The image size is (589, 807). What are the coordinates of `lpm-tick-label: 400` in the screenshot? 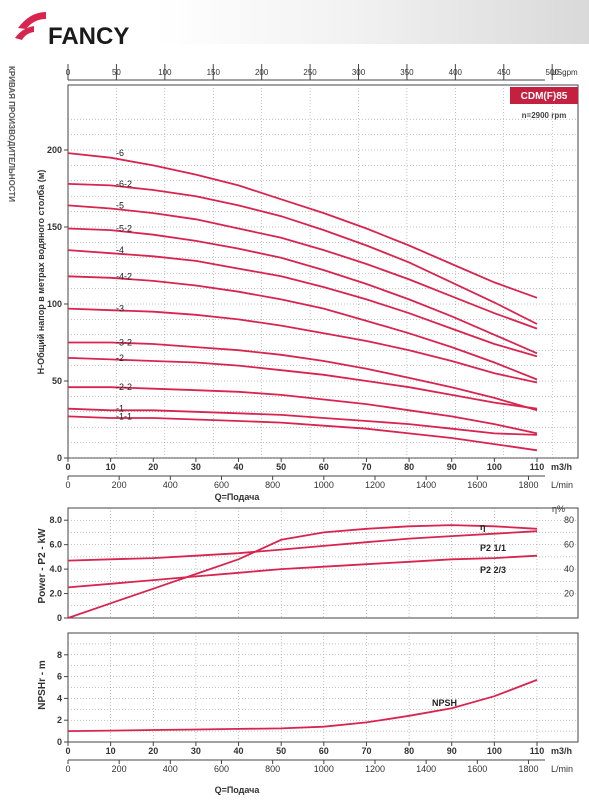 It's located at (170, 485).